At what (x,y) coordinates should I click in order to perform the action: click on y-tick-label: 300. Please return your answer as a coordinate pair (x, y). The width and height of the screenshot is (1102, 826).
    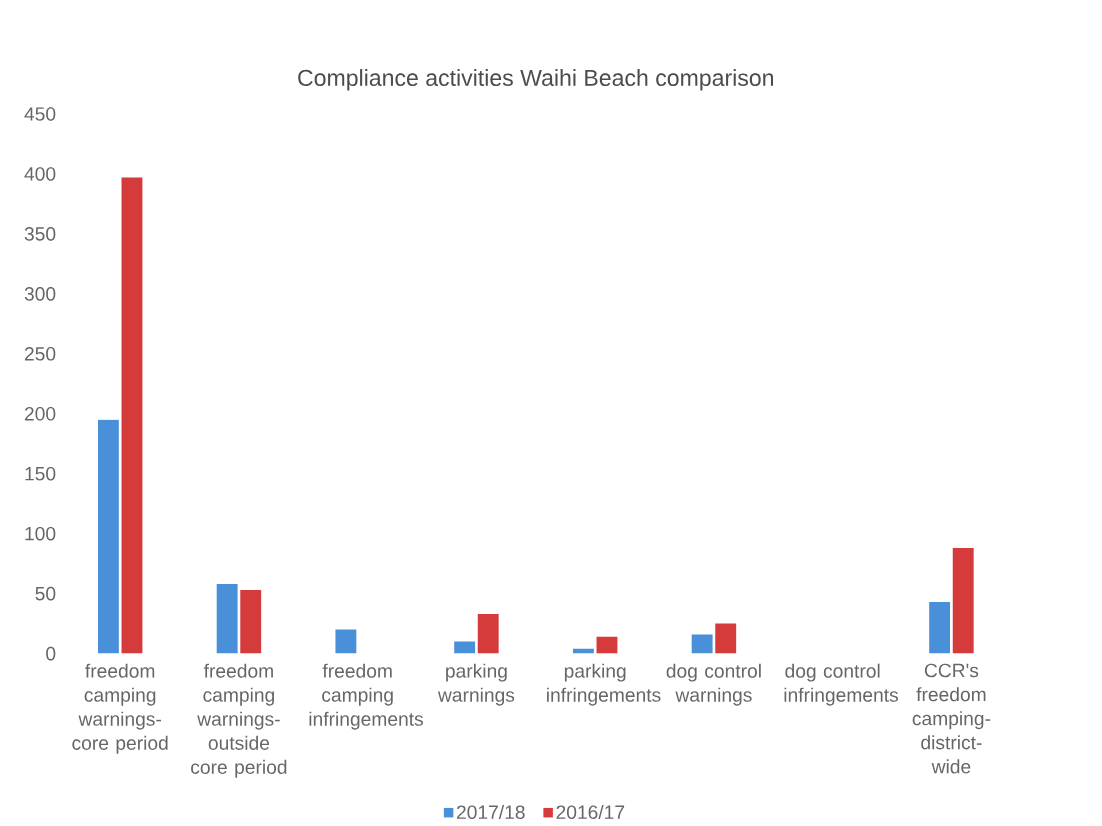
    Looking at the image, I should click on (40, 293).